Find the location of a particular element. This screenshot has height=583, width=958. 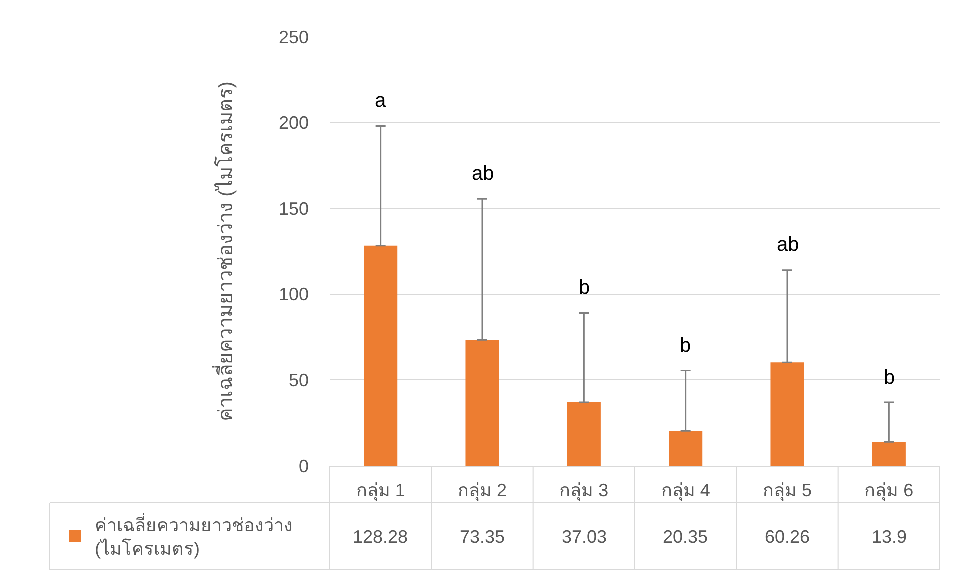

x-tick-label: กลุ่ม 2 is located at coordinates (483, 491).